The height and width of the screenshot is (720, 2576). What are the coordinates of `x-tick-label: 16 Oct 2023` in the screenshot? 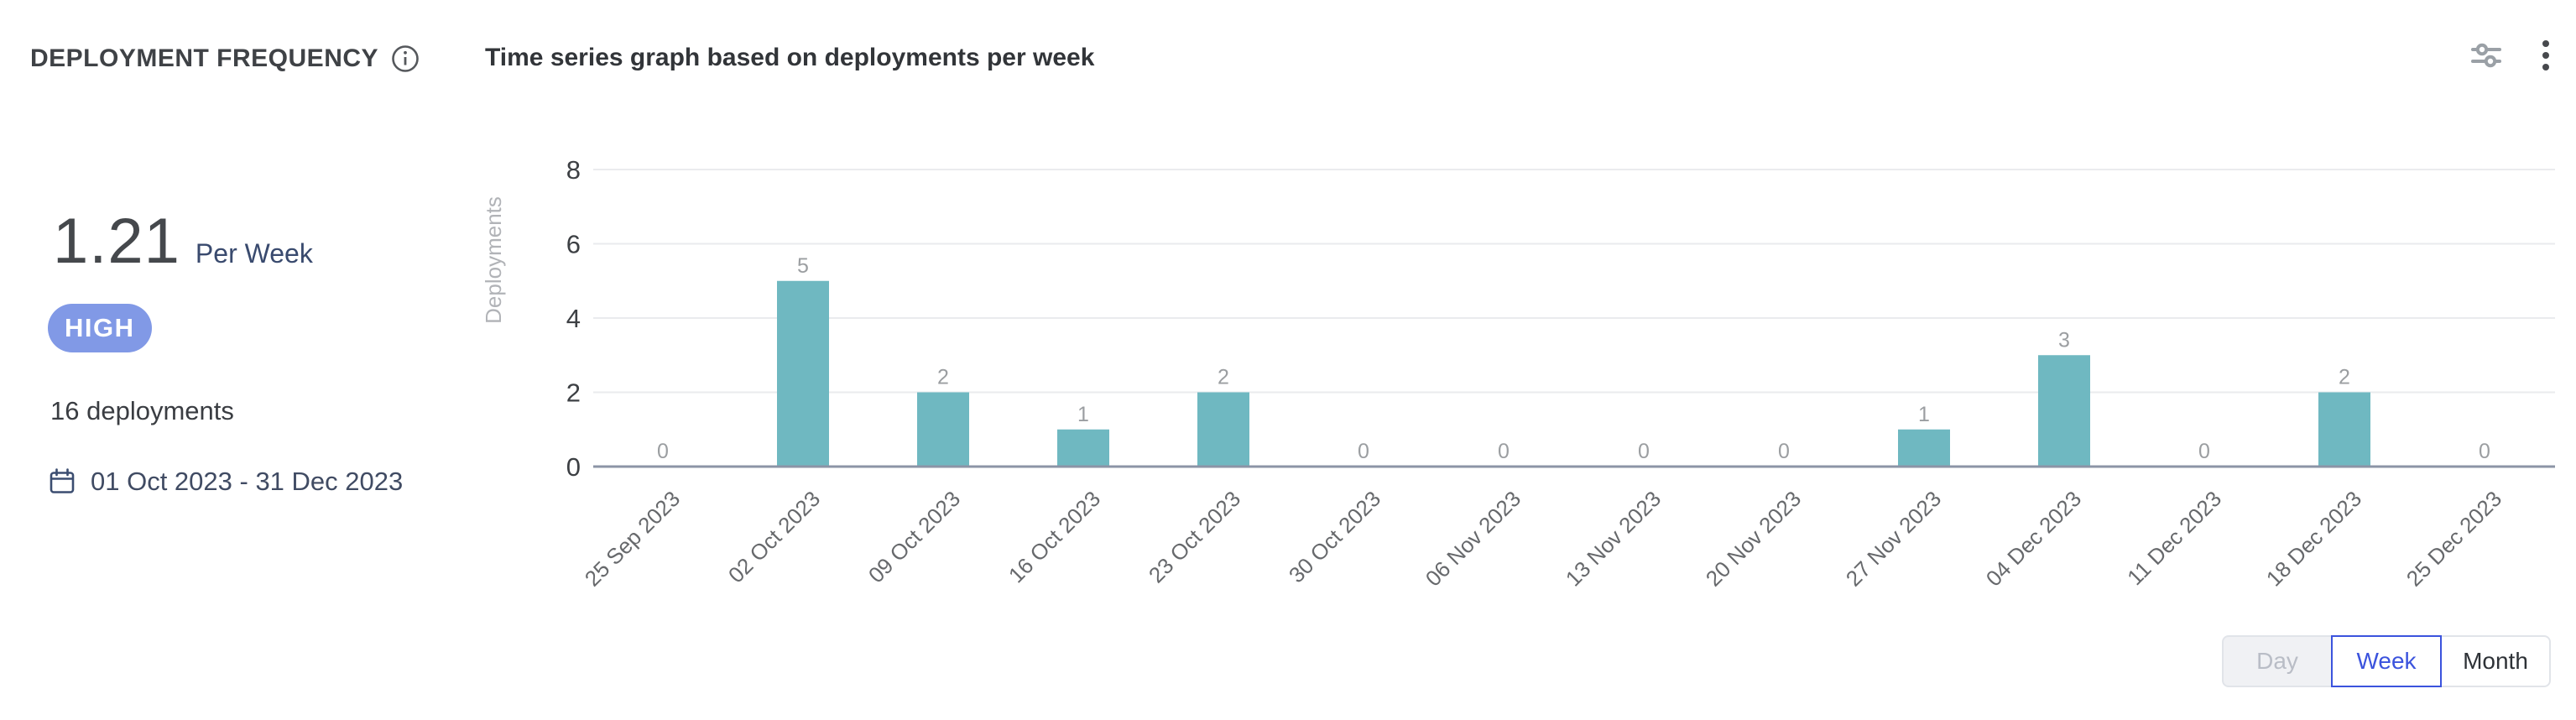 It's located at (1054, 536).